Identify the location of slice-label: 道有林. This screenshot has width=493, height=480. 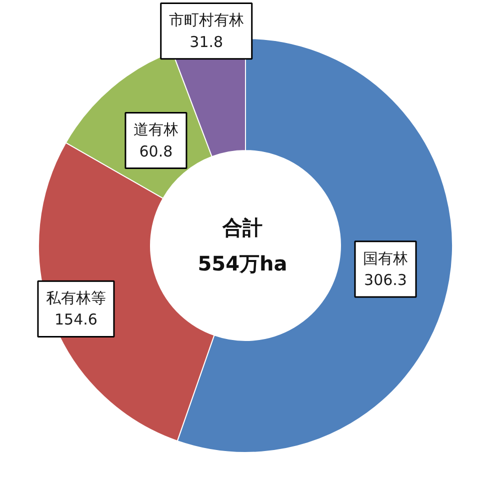
(155, 129).